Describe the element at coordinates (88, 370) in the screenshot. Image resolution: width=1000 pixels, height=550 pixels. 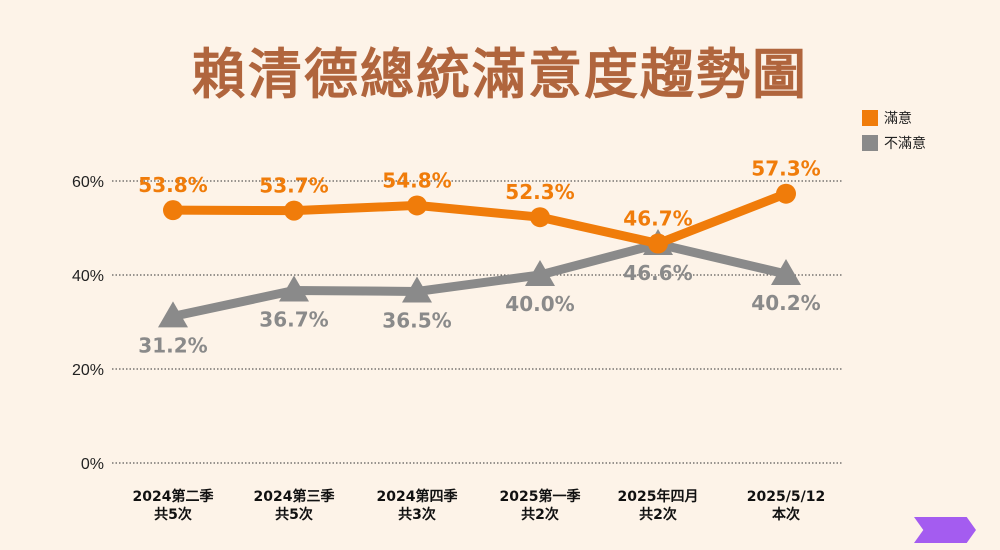
I see `y-tick-label: 20%` at that location.